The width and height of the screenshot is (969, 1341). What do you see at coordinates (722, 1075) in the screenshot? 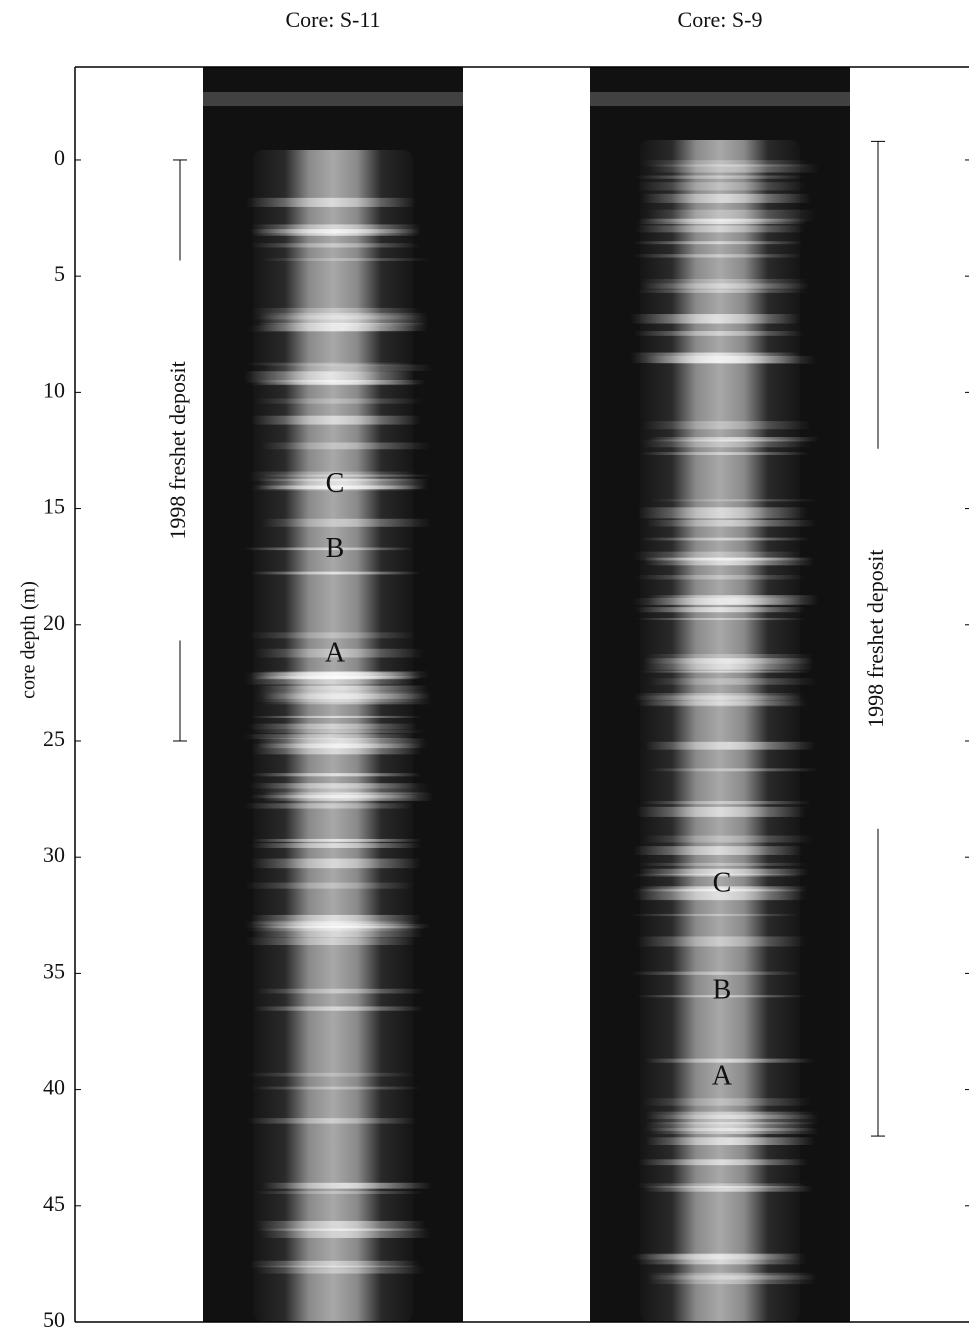
I see `layer-marker: A` at bounding box center [722, 1075].